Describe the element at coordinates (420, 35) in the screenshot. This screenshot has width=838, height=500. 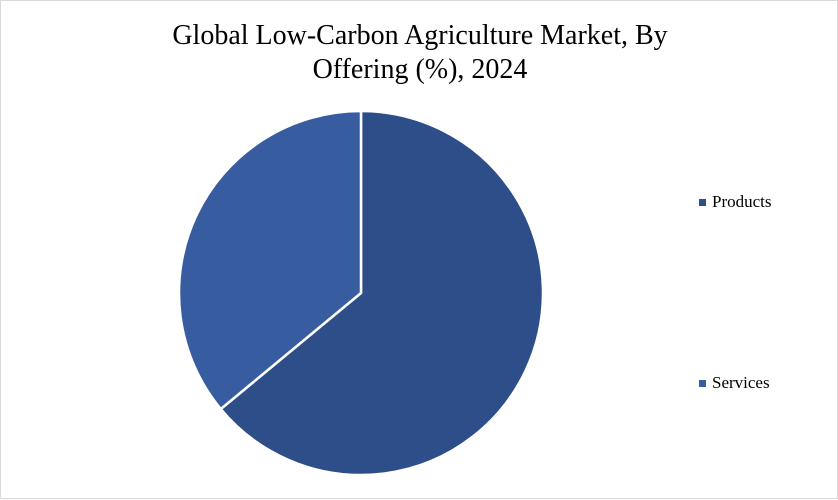
I see `chart-title-line-1: Global Low-Carbon Agriculture Market, By` at that location.